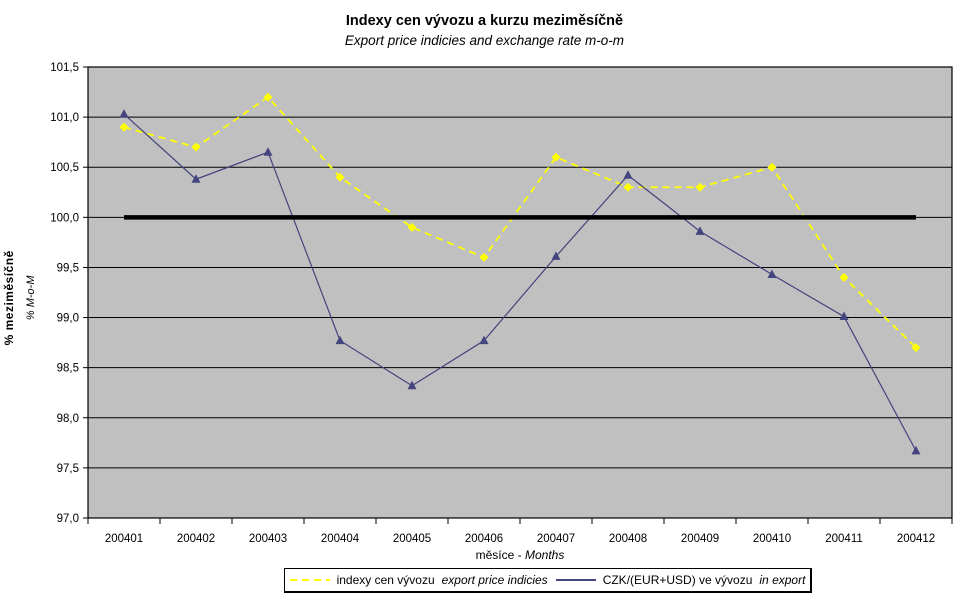  What do you see at coordinates (268, 539) in the screenshot?
I see `x-tick-label: 200403` at bounding box center [268, 539].